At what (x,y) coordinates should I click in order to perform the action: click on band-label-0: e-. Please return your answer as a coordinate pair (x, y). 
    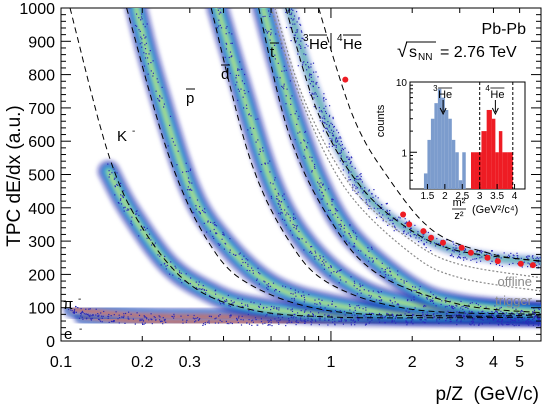
    Looking at the image, I should click on (73, 333).